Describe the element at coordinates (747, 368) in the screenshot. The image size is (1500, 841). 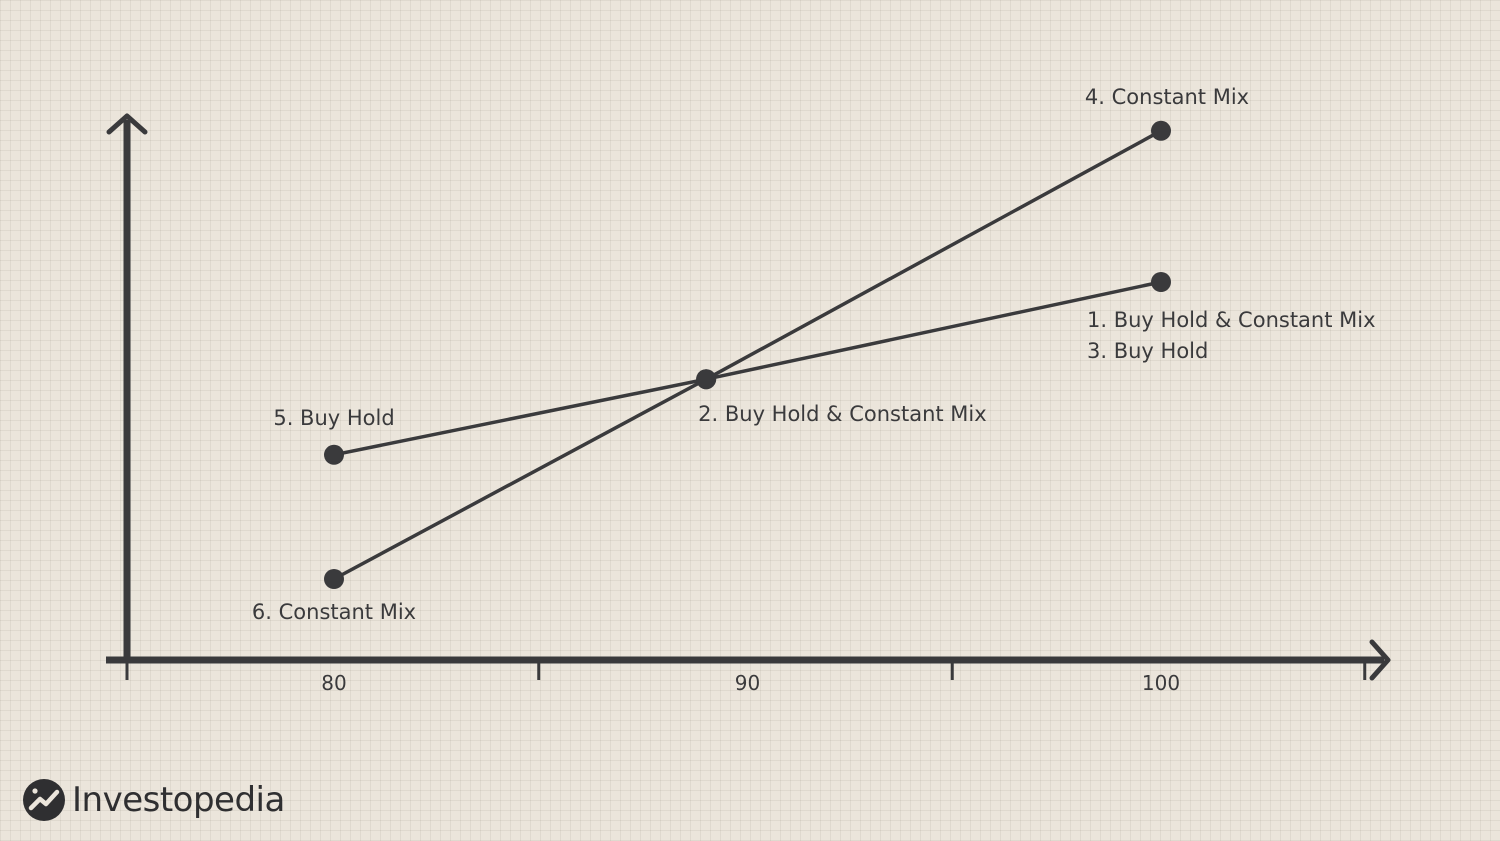
I see `series-1-line` at that location.